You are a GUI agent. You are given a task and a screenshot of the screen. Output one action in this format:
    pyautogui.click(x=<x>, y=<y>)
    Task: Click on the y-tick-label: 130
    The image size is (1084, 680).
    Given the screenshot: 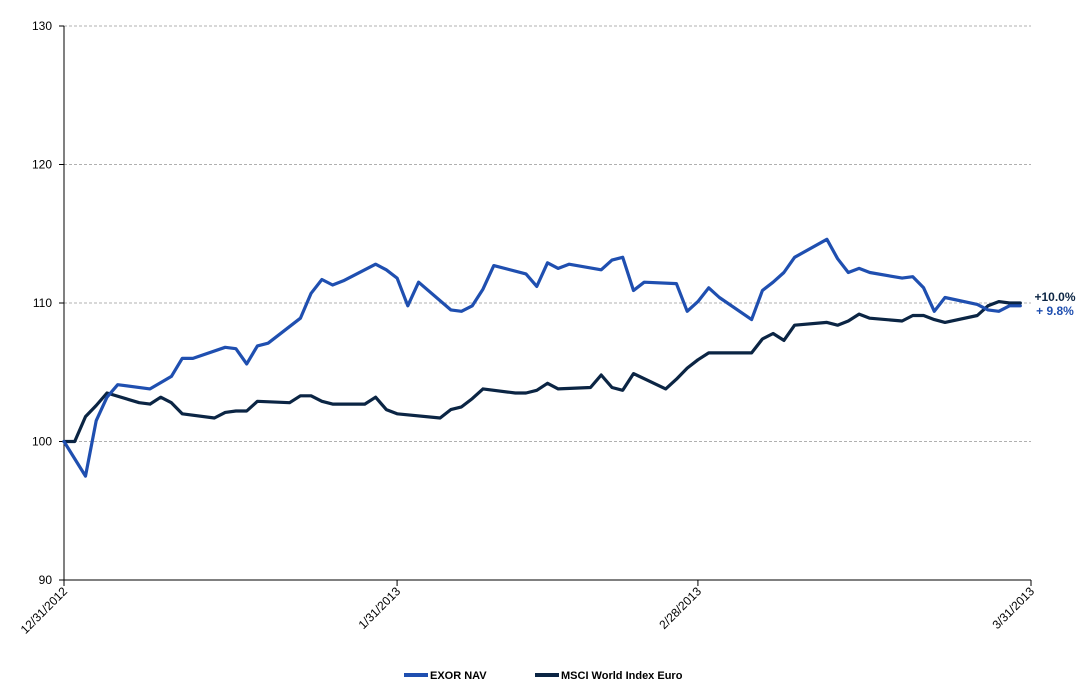 What is the action you would take?
    pyautogui.click(x=42, y=26)
    